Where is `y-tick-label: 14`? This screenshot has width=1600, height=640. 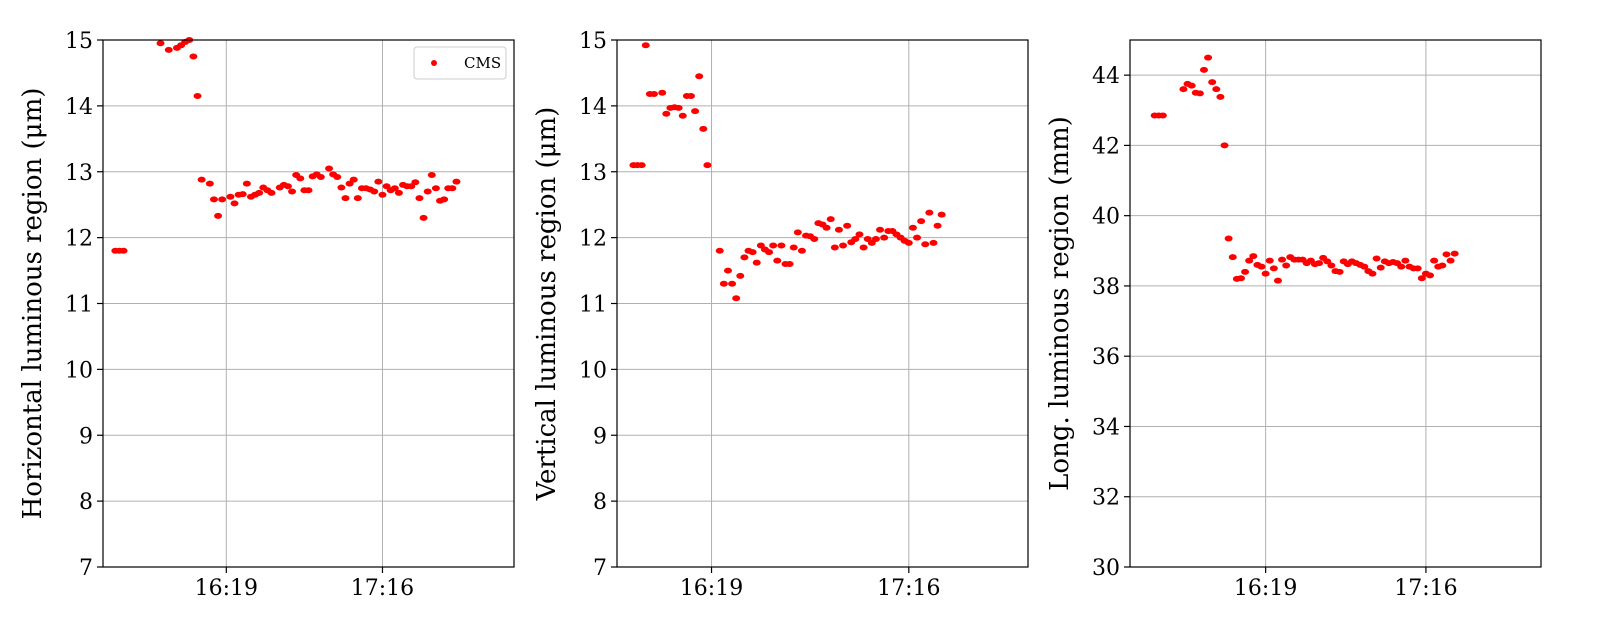
y-tick-label: 14 is located at coordinates (79, 107).